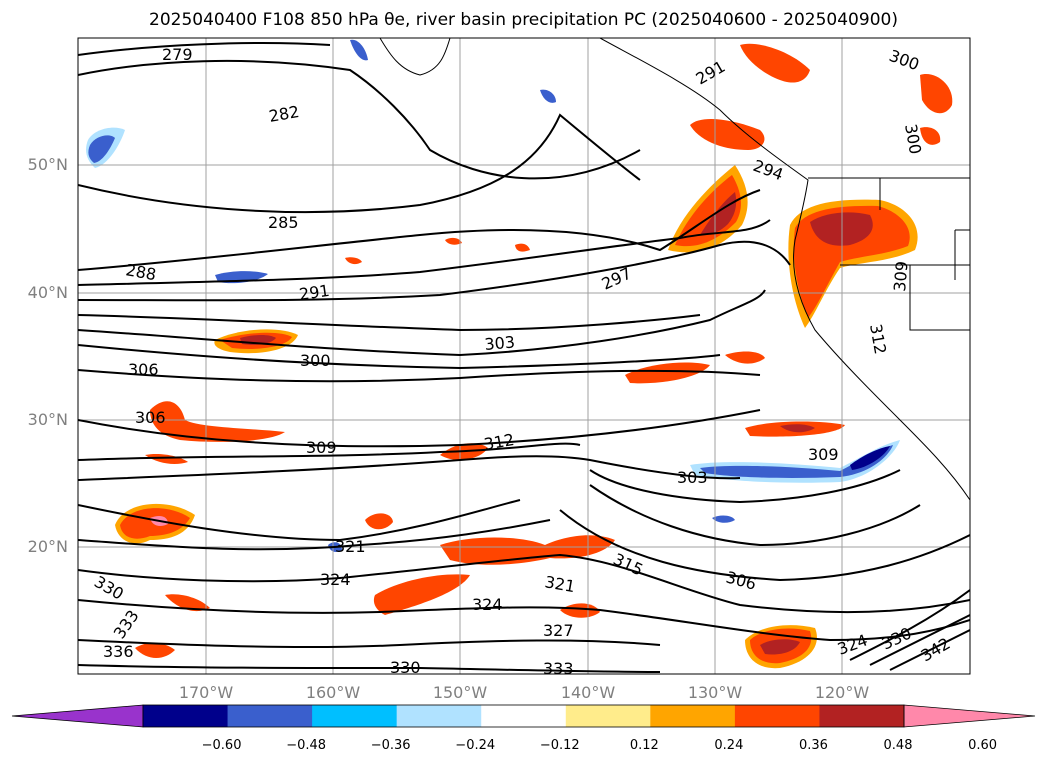 Image resolution: width=1047 pixels, height=767 pixels. What do you see at coordinates (350, 546) in the screenshot?
I see `contour-label: 321` at bounding box center [350, 546].